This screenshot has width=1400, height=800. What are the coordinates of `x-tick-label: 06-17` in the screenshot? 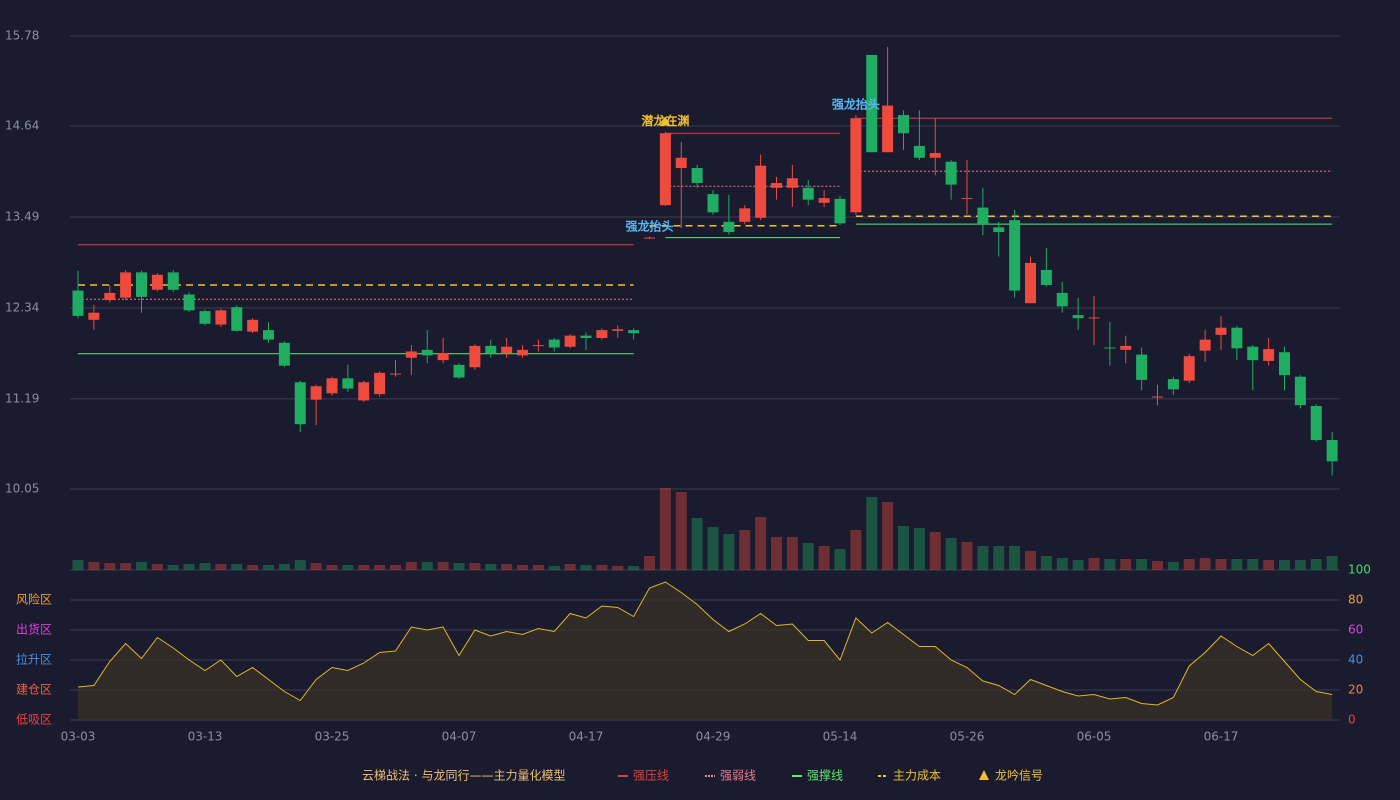 It's located at (1221, 737).